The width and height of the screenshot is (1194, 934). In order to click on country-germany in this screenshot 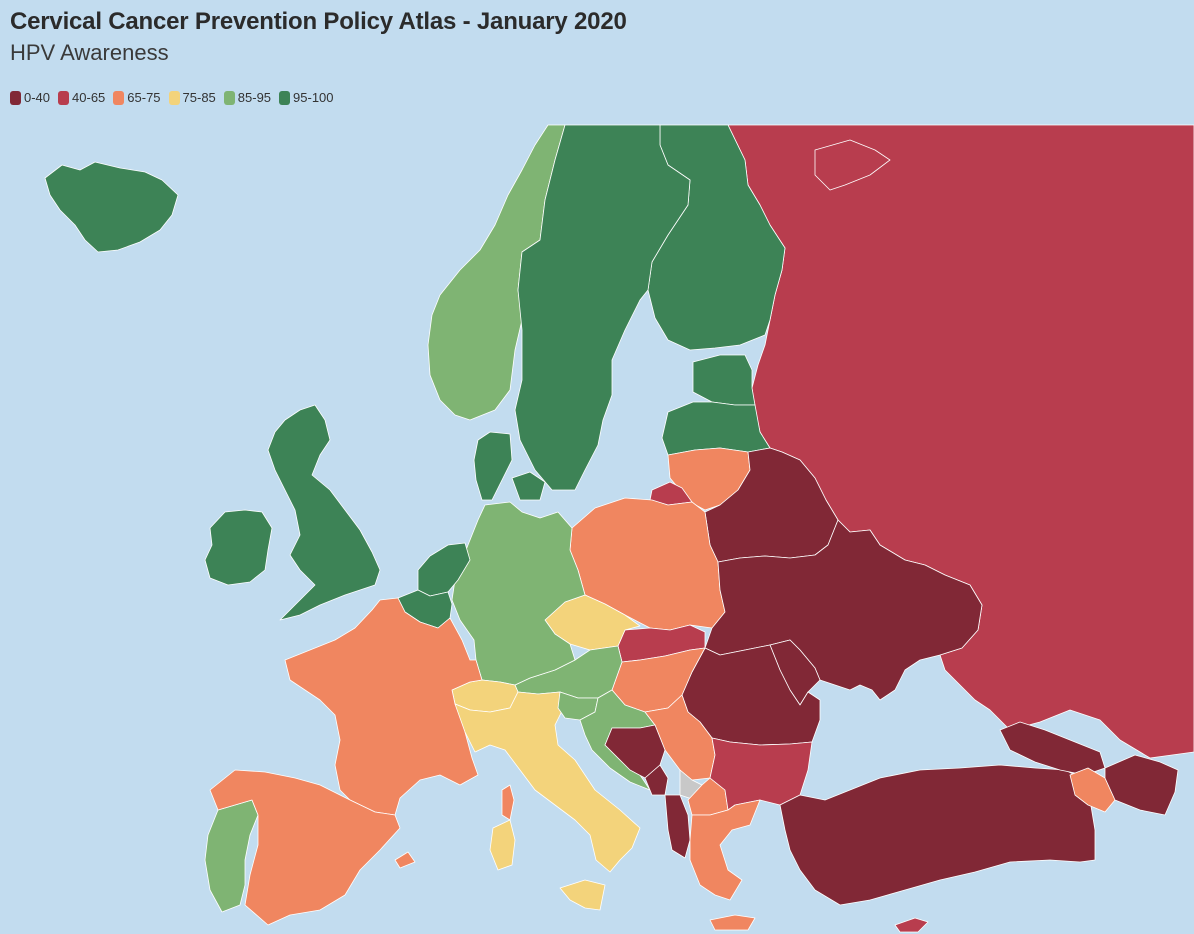, I will do `click(518, 593)`.